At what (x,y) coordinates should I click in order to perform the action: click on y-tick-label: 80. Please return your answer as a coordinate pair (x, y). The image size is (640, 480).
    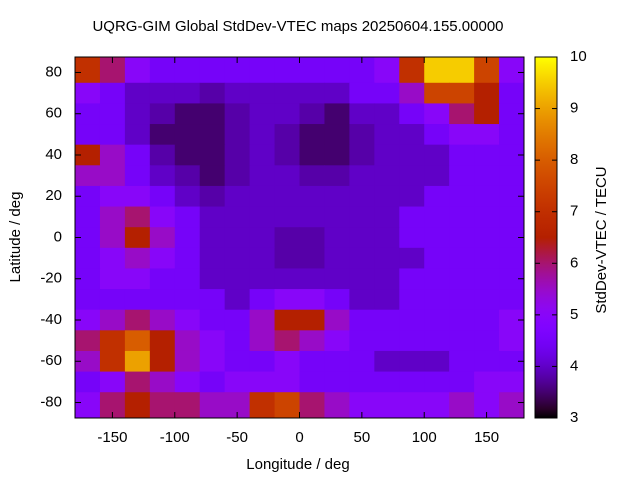
    Looking at the image, I should click on (53, 71).